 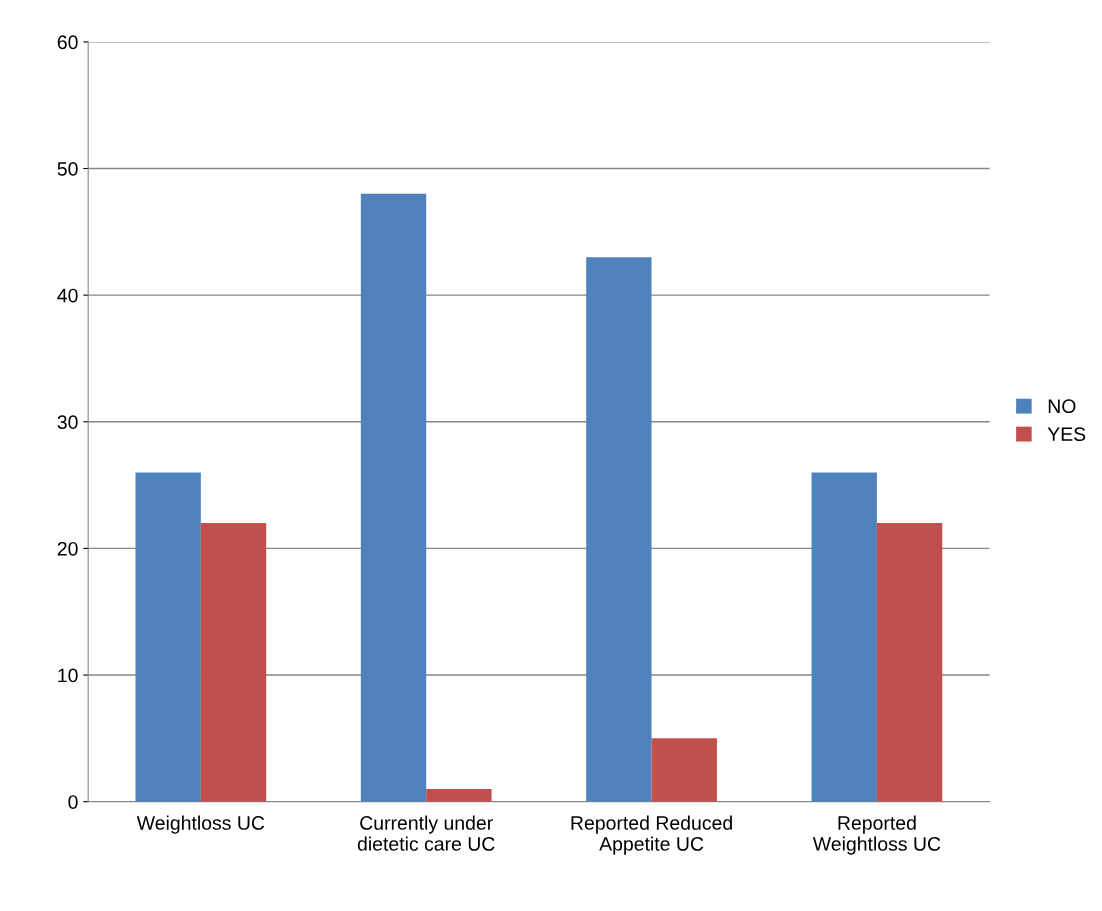 I want to click on y-tick-label: 50, so click(x=67, y=169).